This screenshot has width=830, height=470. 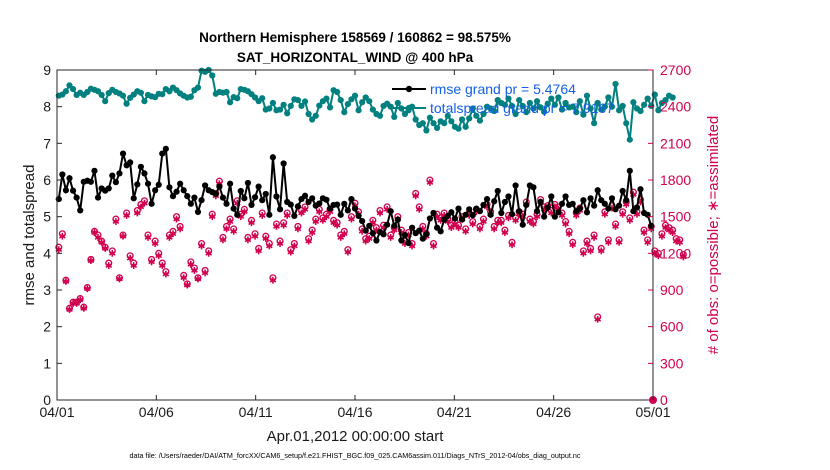 What do you see at coordinates (672, 363) in the screenshot?
I see `y-tick-label-right: 300` at bounding box center [672, 363].